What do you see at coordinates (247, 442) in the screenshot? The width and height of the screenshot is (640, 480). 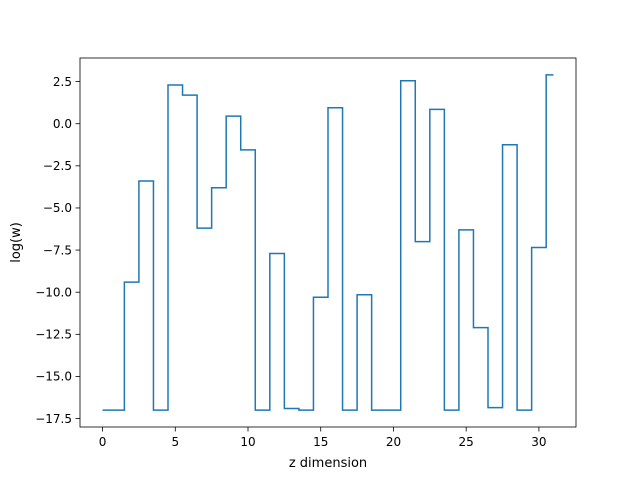 I see `x-tick-label: 10` at bounding box center [247, 442].